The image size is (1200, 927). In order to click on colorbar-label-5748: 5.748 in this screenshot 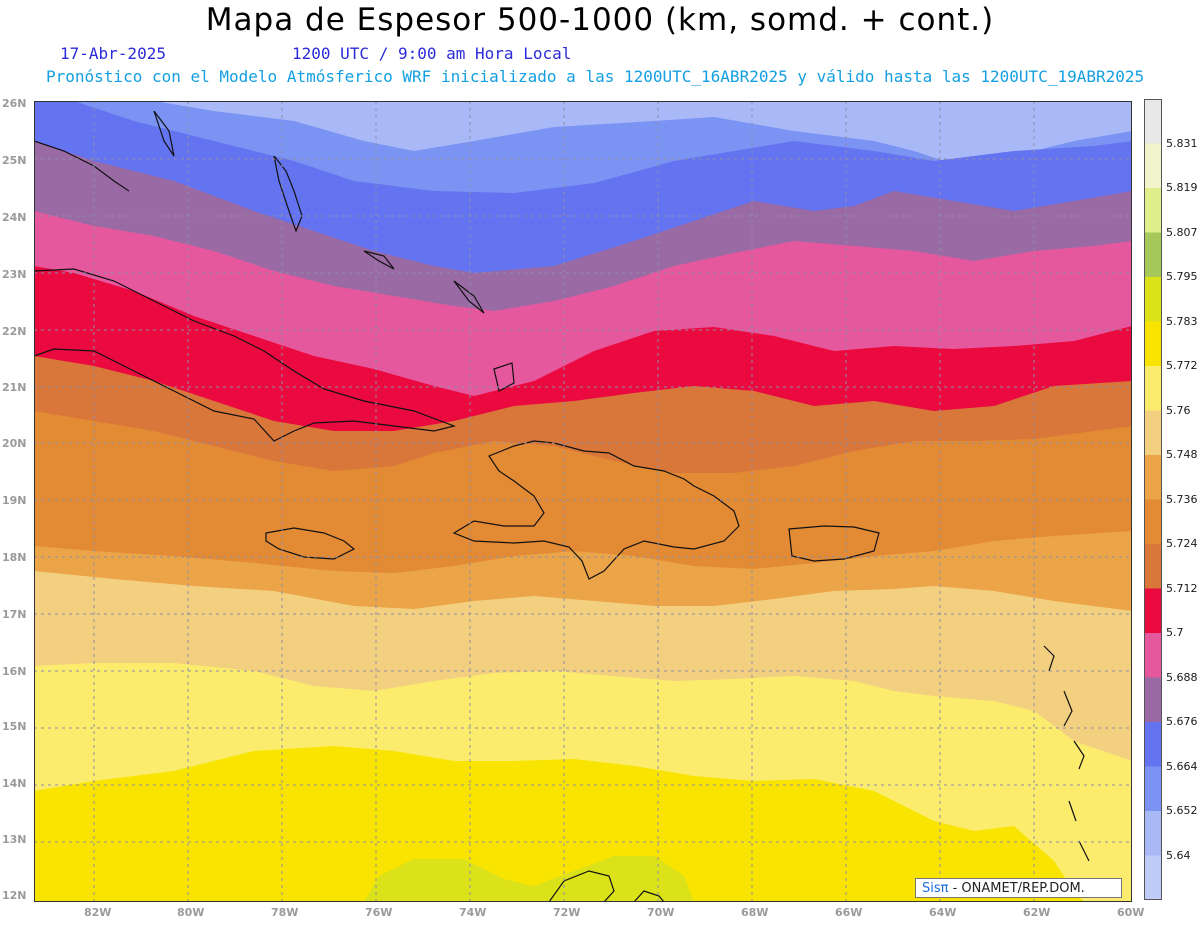, I will do `click(1182, 454)`.